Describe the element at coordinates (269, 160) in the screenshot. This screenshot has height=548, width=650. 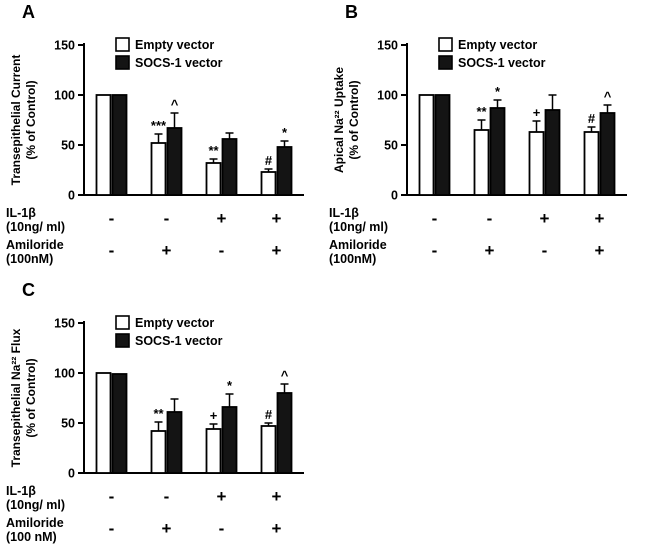
I see `significance-marker: #` at that location.